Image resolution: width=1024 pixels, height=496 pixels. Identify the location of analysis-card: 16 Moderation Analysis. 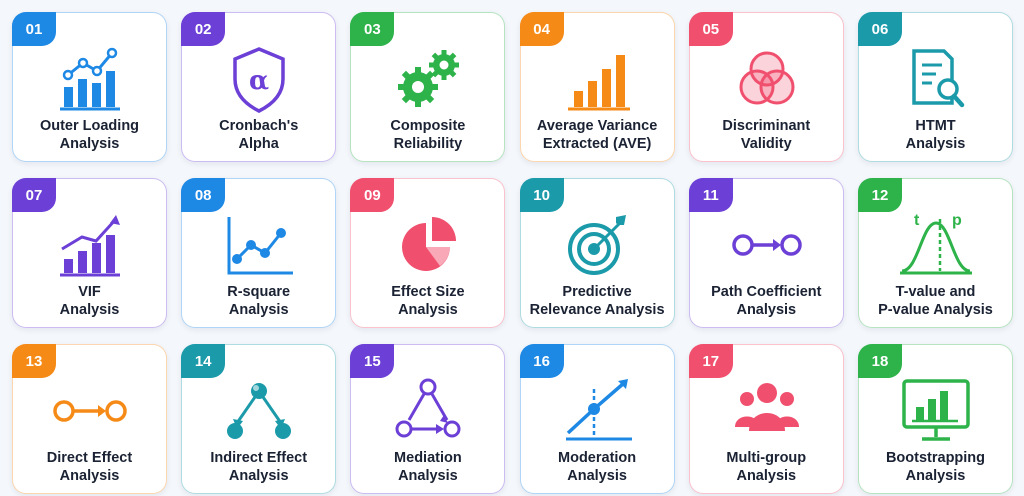
(597, 419).